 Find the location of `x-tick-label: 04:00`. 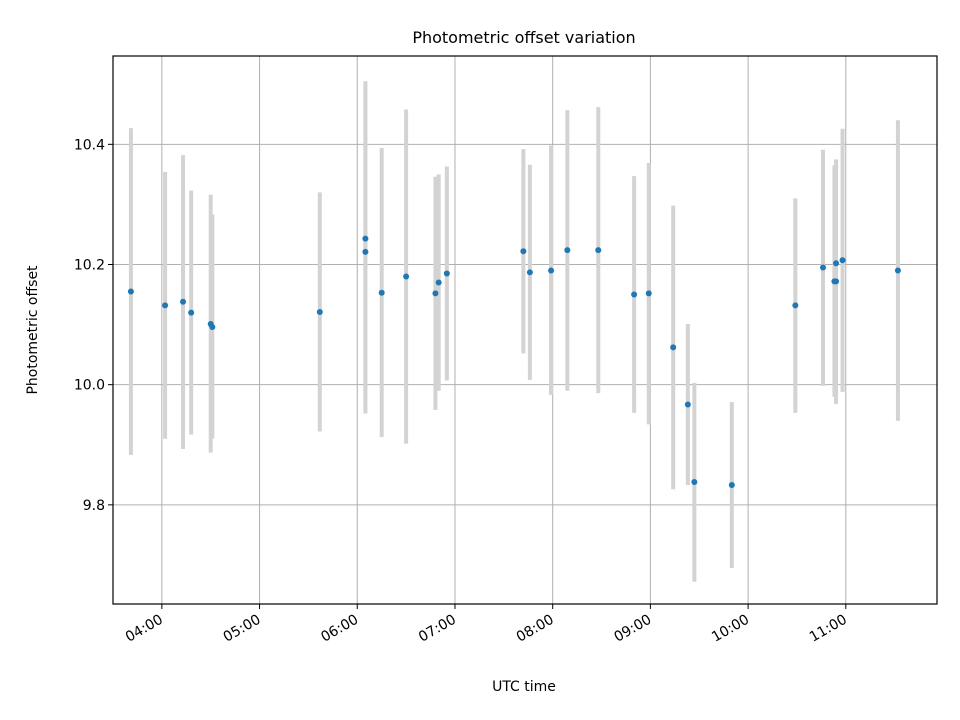

x-tick-label: 04:00 is located at coordinates (144, 629).